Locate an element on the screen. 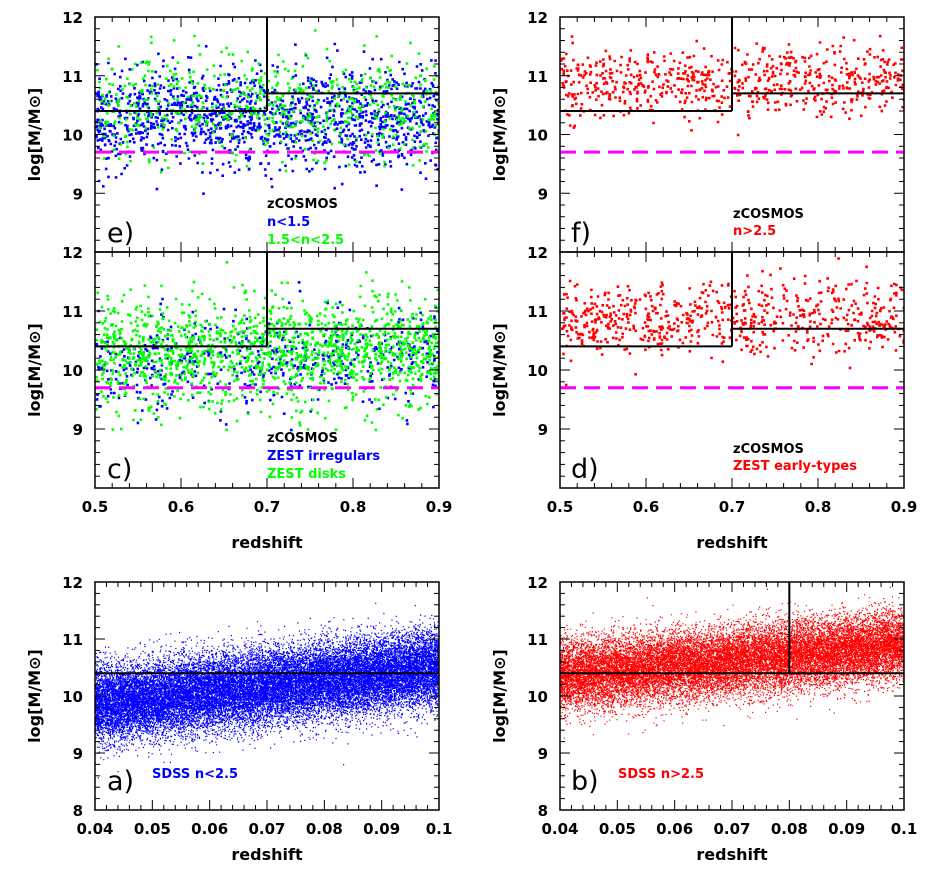 This screenshot has height=877, width=930. y-tick-label-c: 11 is located at coordinates (72, 312).